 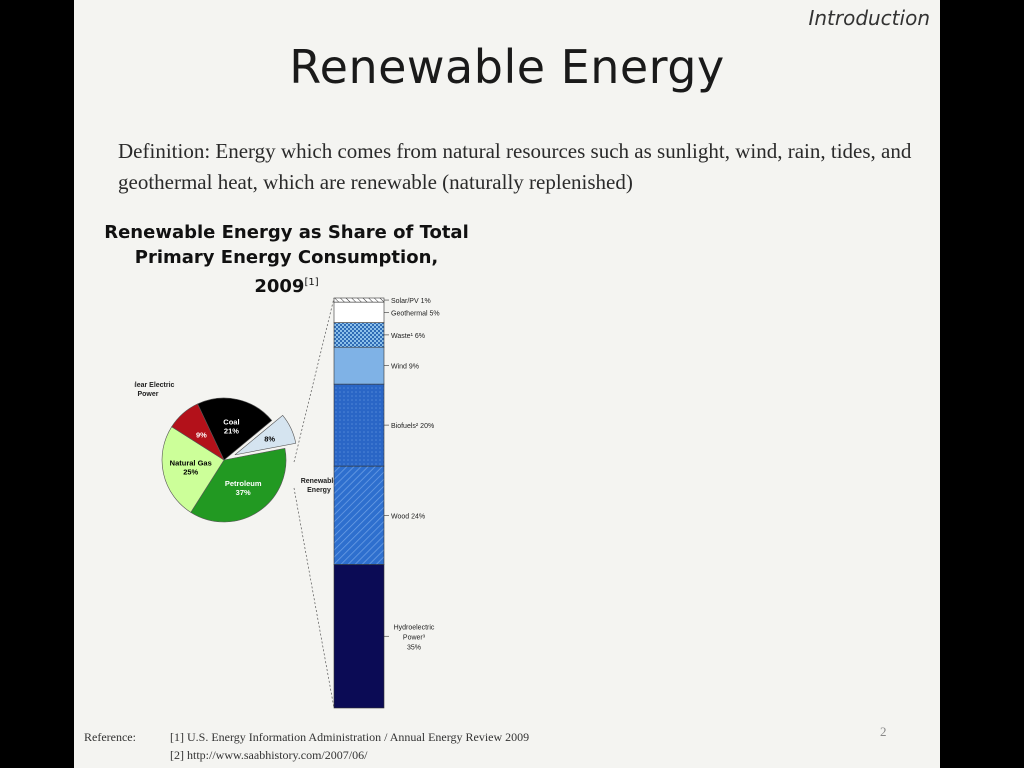 What do you see at coordinates (507, 67) in the screenshot?
I see `slide-title: Renewable Energy` at bounding box center [507, 67].